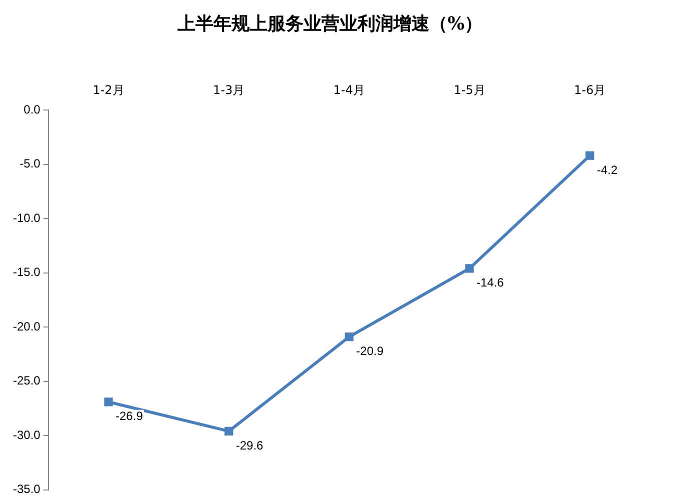 The width and height of the screenshot is (700, 500). What do you see at coordinates (349, 89) in the screenshot?
I see `x-tick-label: 1-4月` at bounding box center [349, 89].